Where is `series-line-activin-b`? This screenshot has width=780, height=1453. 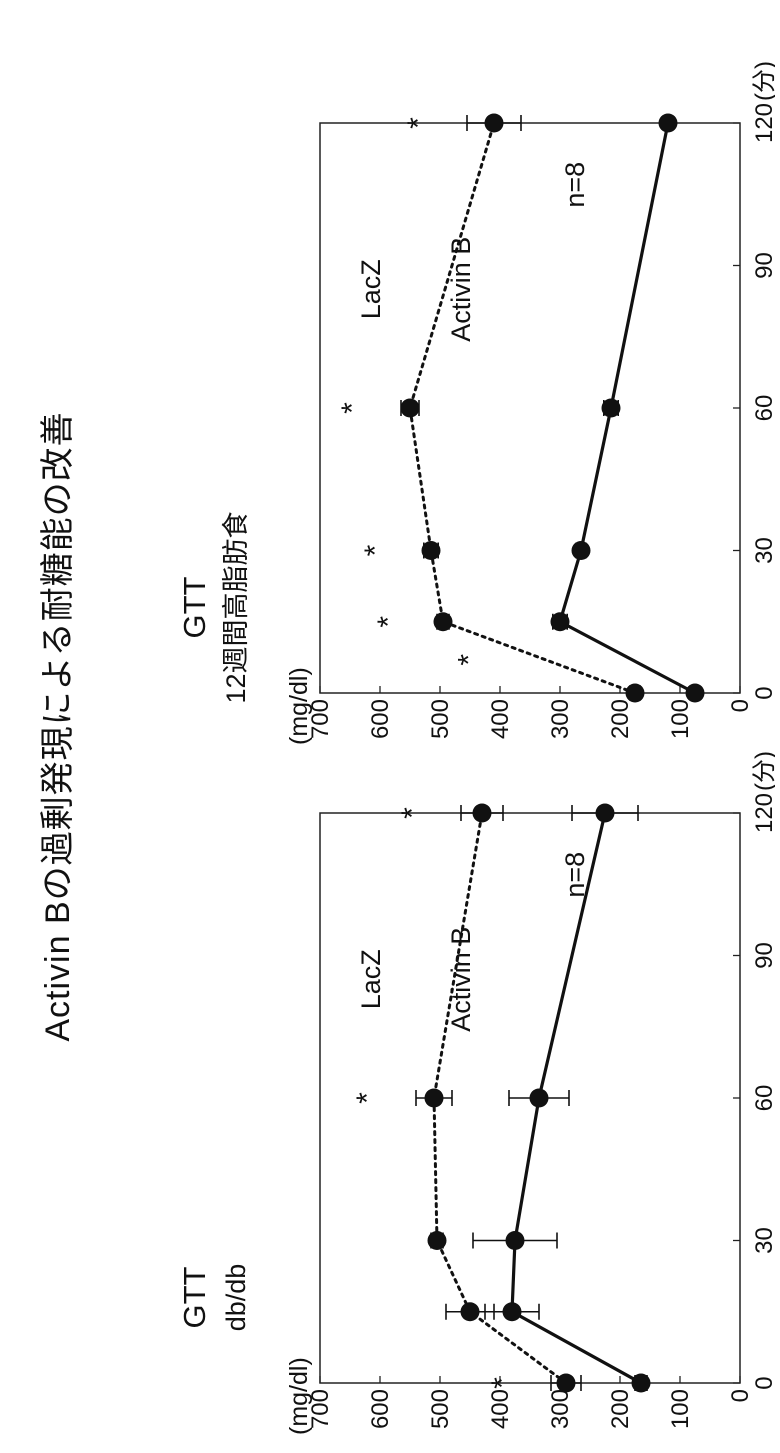 series-line-activin-b is located at coordinates (627, 408).